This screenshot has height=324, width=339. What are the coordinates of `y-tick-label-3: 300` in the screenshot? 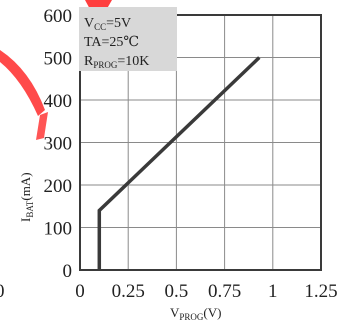 It's located at (58, 144).